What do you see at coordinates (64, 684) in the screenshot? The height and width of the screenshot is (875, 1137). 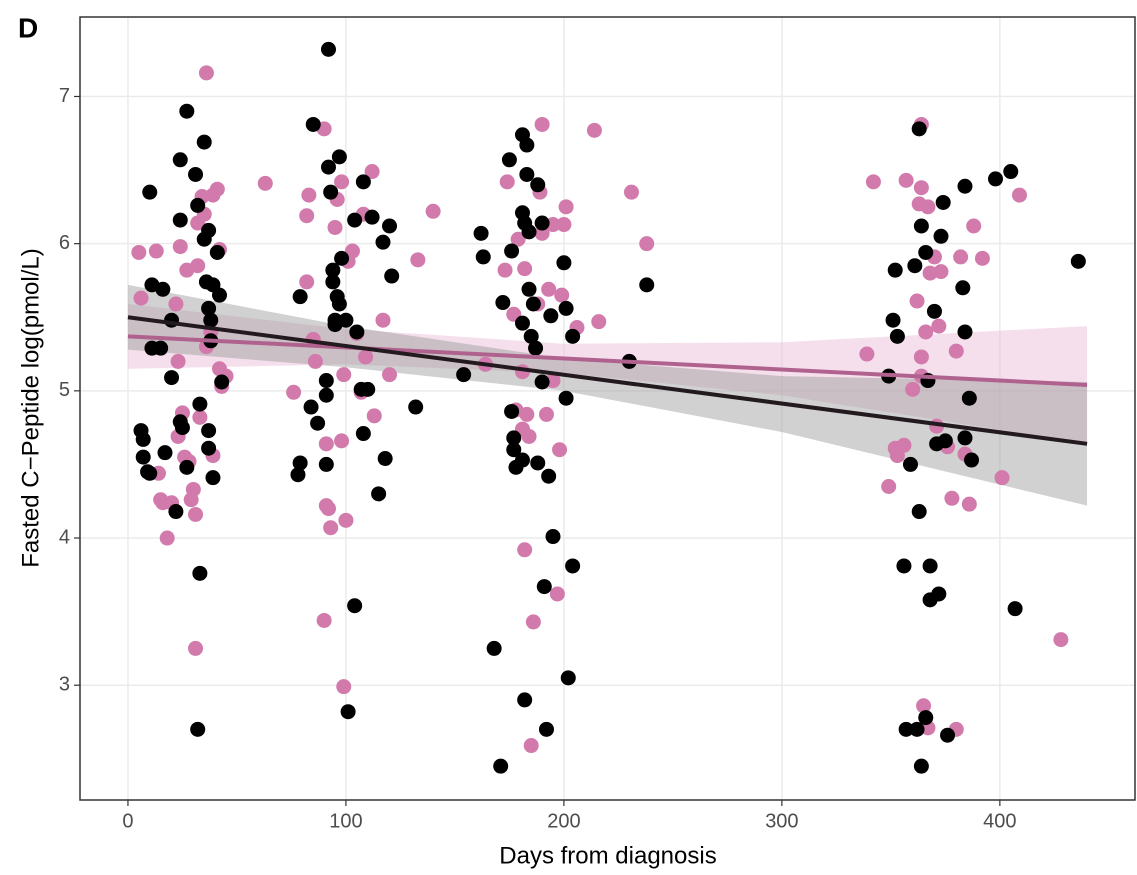 I see `y-tick-label: 3` at bounding box center [64, 684].